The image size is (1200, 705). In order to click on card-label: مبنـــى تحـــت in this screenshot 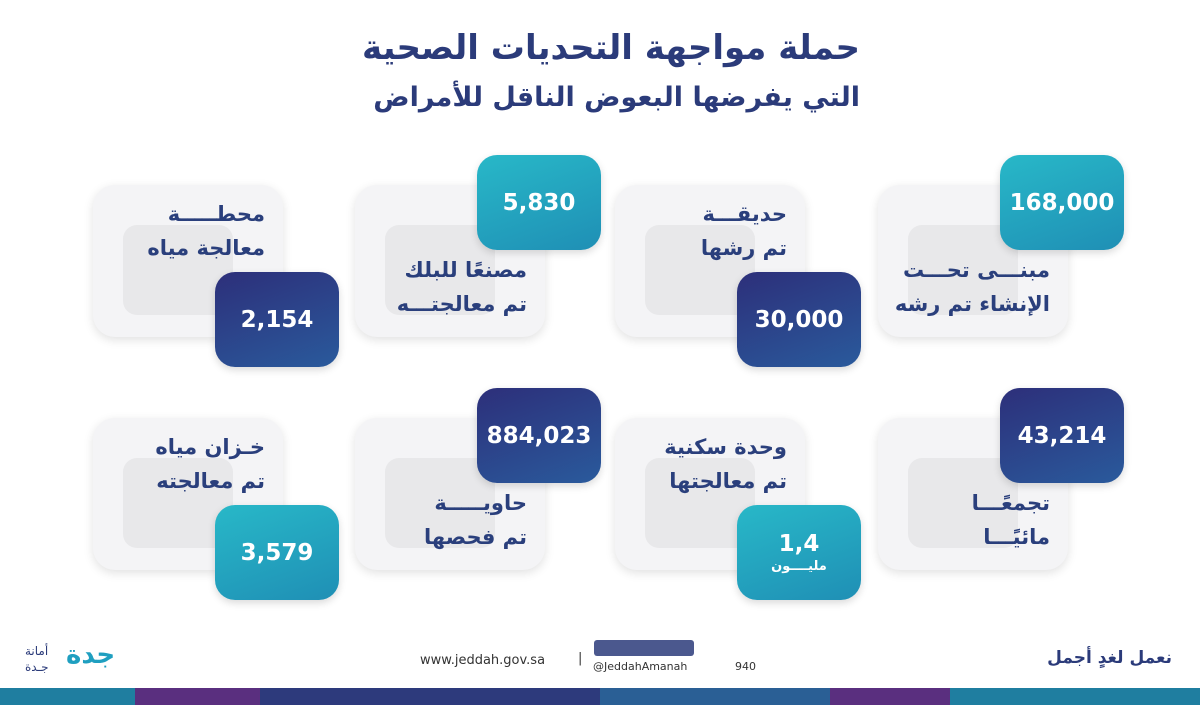, I will do `click(976, 270)`.